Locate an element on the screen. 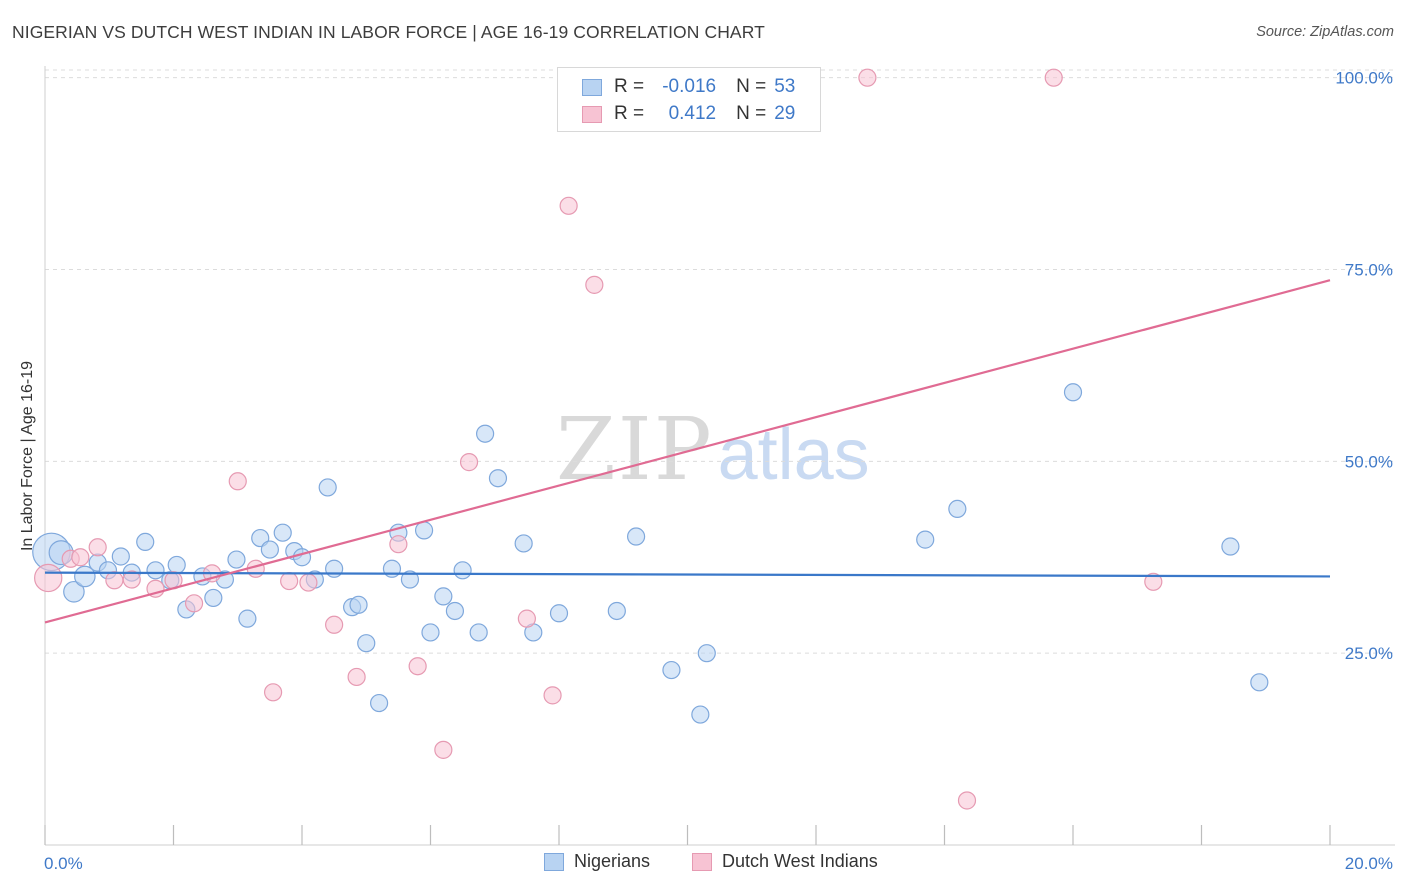 The height and width of the screenshot is (892, 1406). legend-row-dutch-west-indians: R = 0.412 N = 29 is located at coordinates (688, 114).